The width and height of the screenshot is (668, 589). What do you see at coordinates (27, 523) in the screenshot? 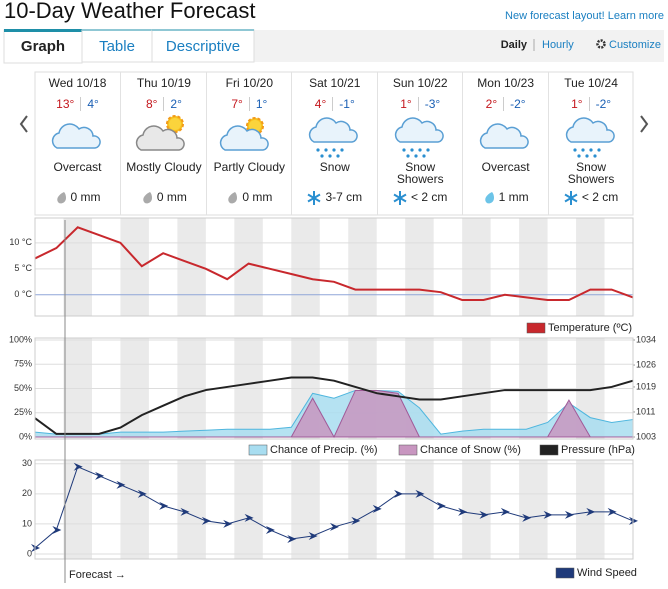
I see `tick-label: 10` at bounding box center [27, 523].